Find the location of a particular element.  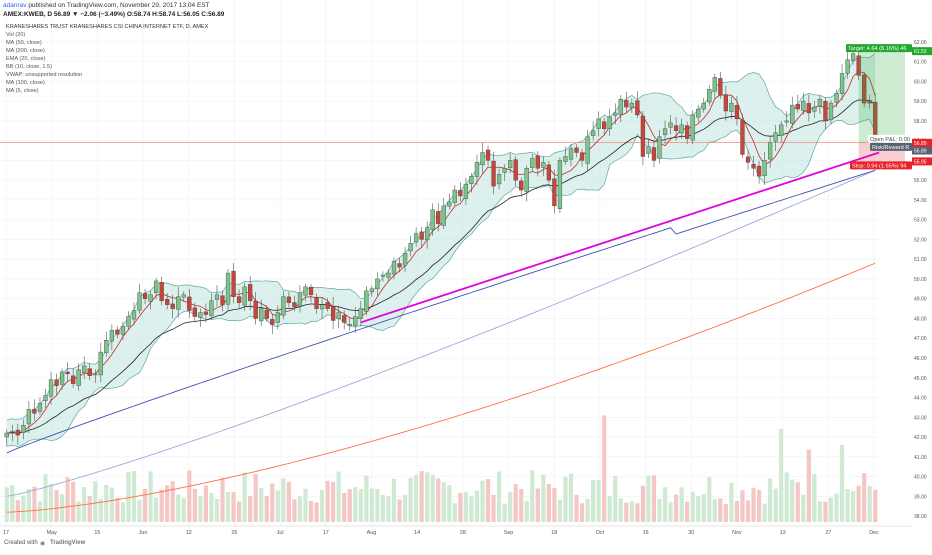

indicator-ma200: MA (200, close) is located at coordinates (25, 51).